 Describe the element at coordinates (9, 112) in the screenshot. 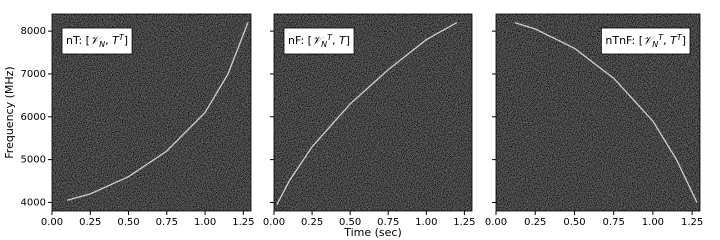

I see `y-axis-label: Frequency (MHz)` at that location.